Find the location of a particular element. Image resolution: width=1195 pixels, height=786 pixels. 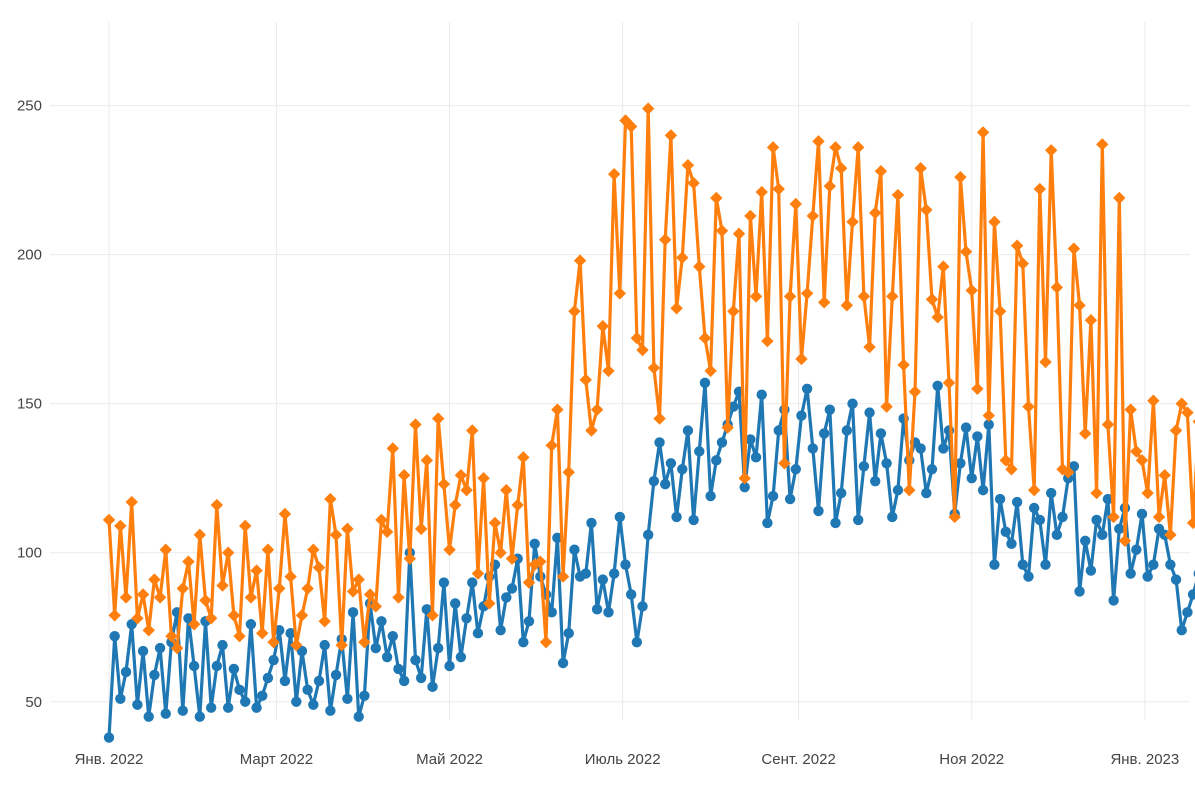

x-tick-label: Янв. 2023 is located at coordinates (1144, 759).